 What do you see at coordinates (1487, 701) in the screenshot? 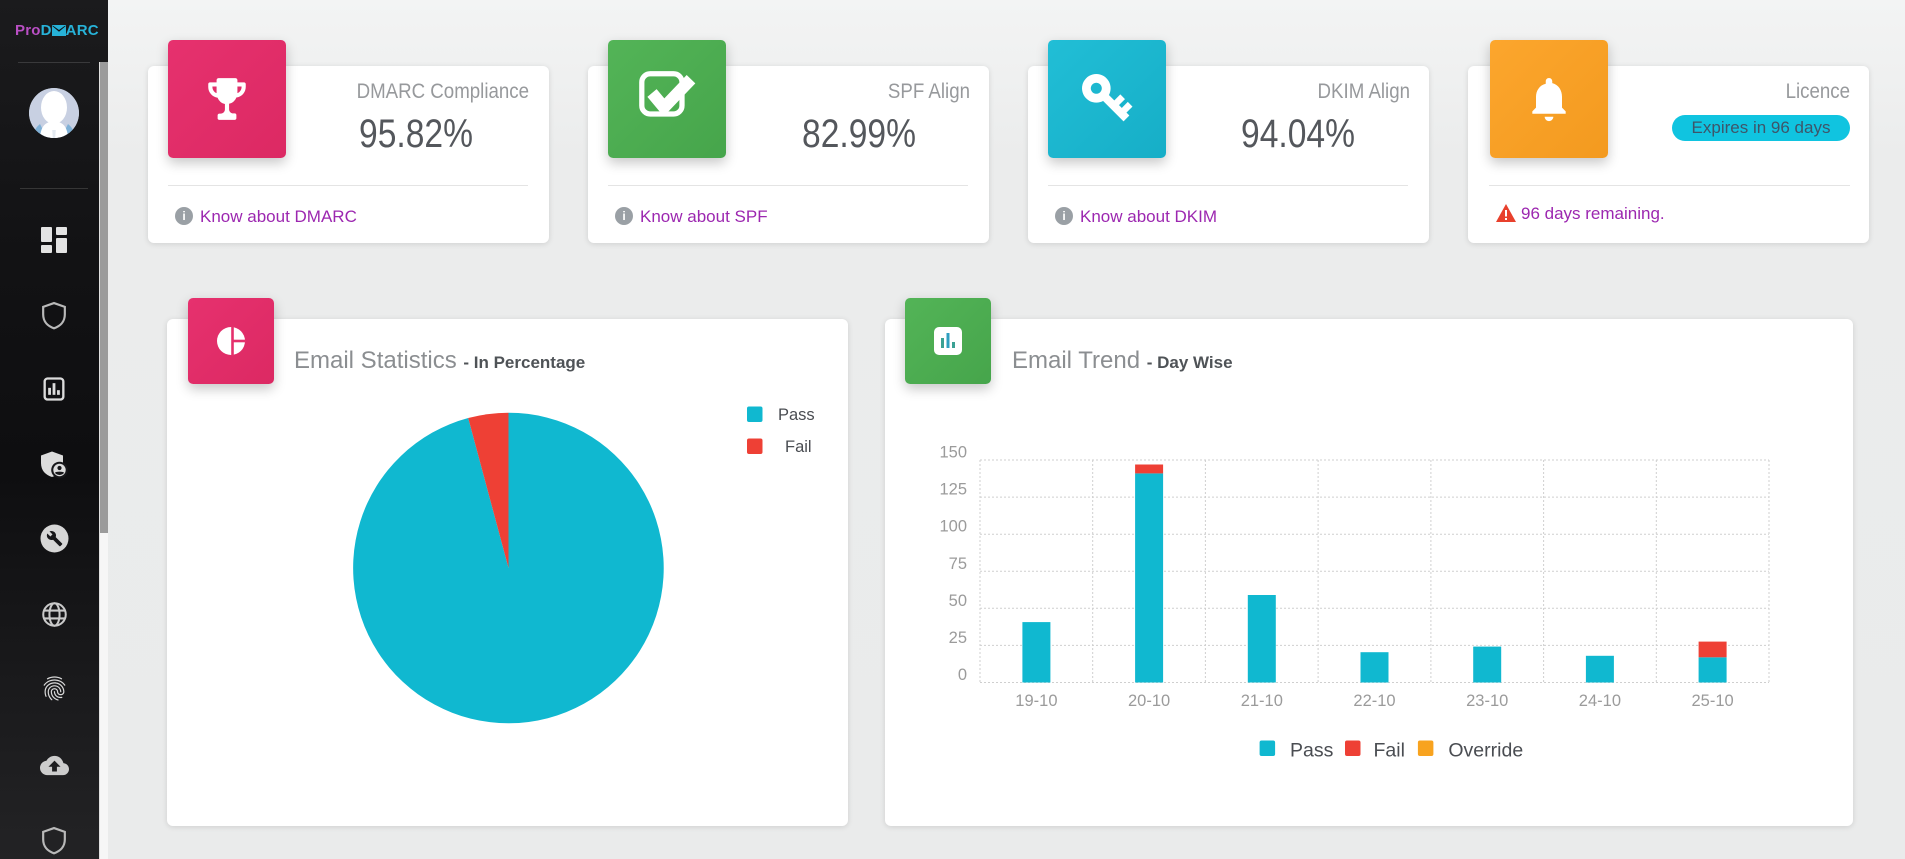
I see `svg-text: 23-10` at bounding box center [1487, 701].